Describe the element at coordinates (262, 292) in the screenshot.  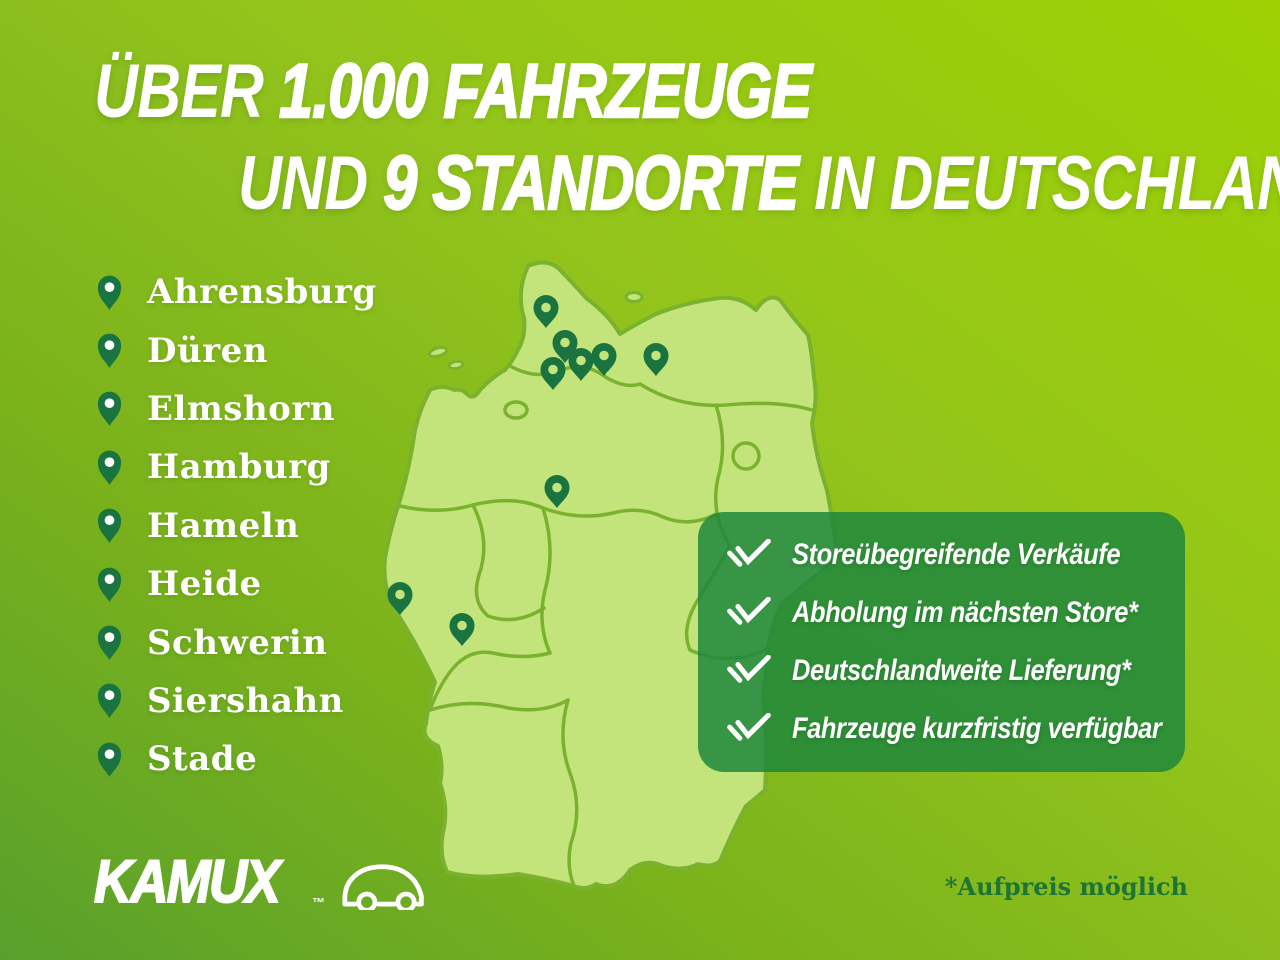
I see `city-label: Ahrensburg` at that location.